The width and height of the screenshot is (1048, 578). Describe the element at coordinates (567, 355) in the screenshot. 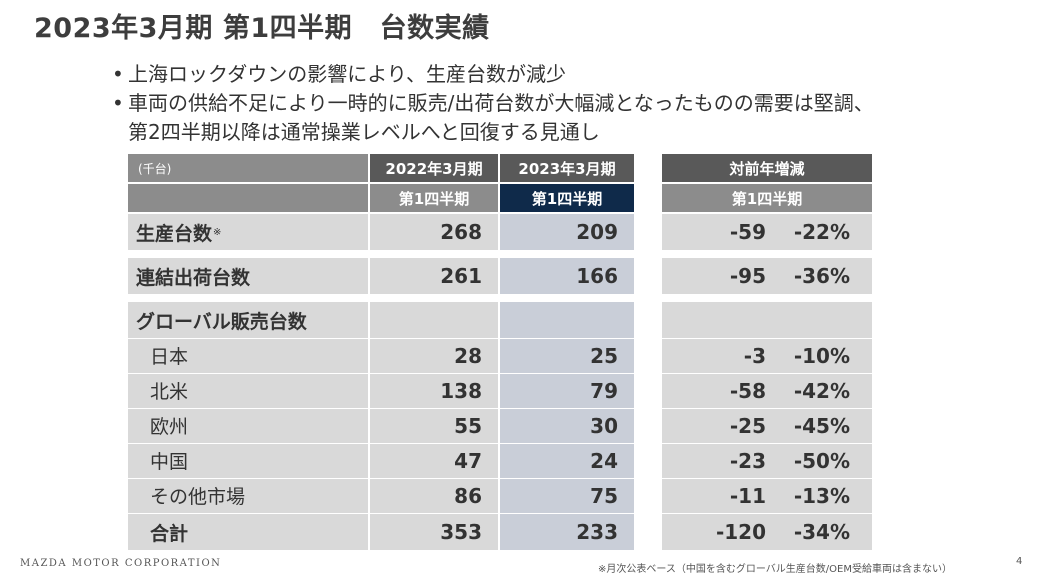

I see `cell-japan-2023: 25` at that location.